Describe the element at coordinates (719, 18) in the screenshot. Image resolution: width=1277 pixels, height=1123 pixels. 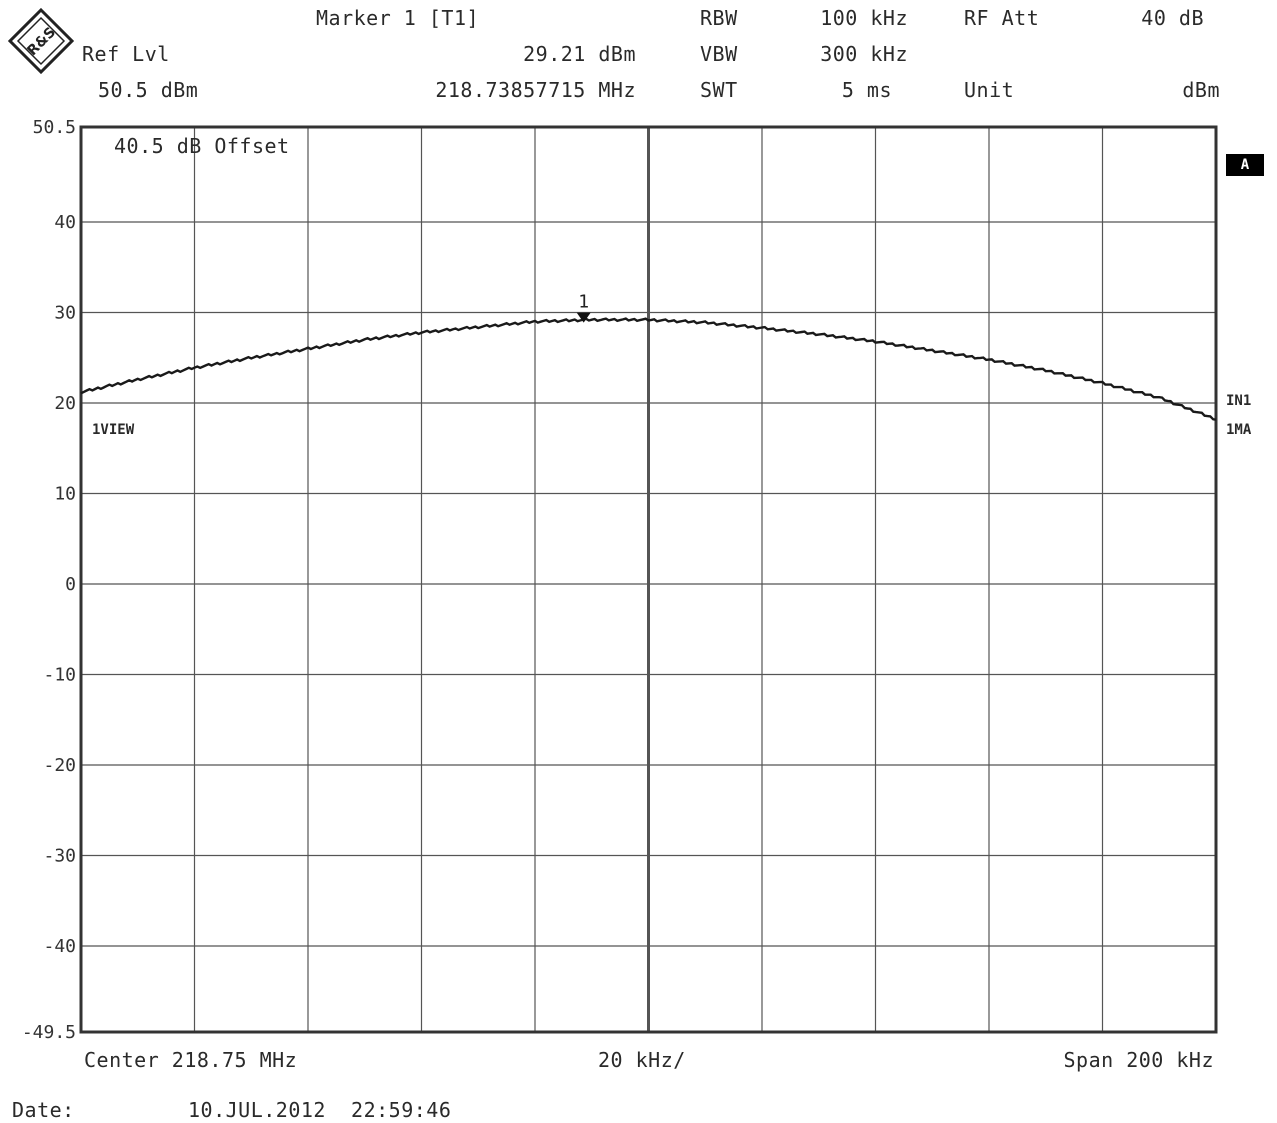
I see `rbw-label: RBW` at that location.